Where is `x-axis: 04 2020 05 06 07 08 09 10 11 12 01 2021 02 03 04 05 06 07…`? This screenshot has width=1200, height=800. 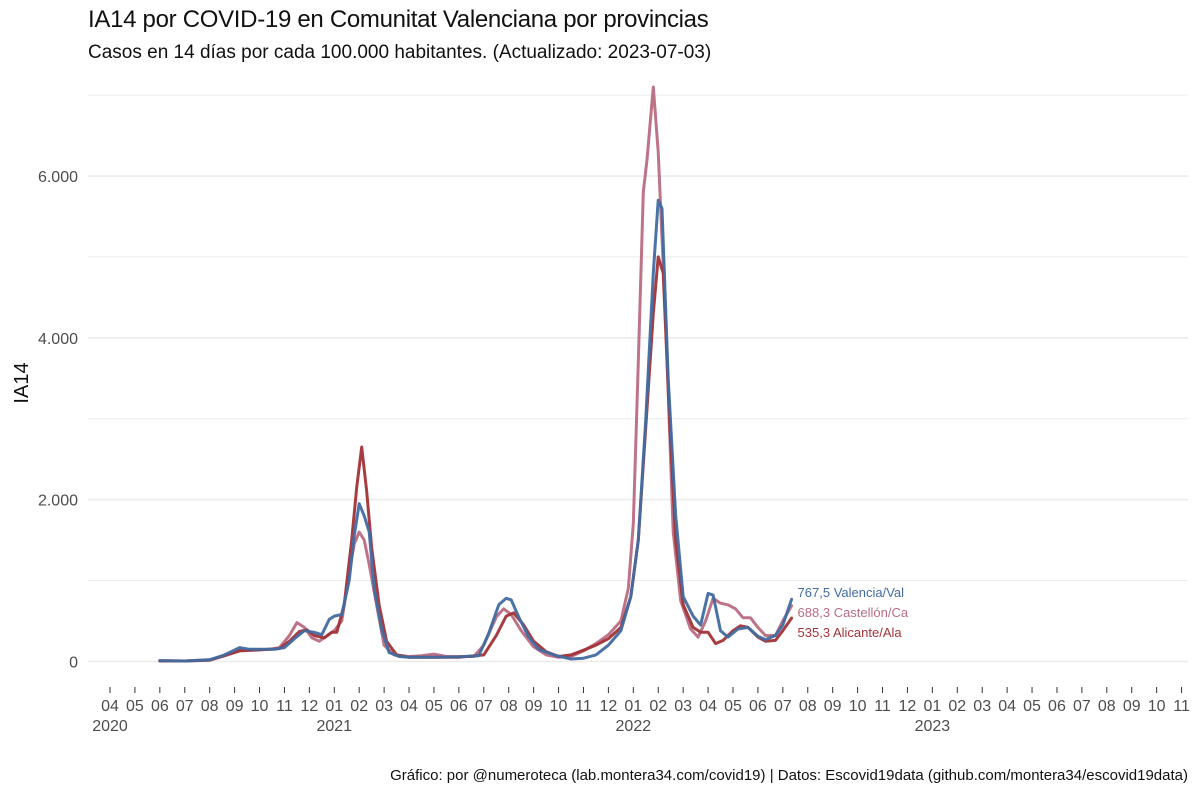 x-axis: 04 2020 05 06 07 08 09 10 11 12 01 2021 02 03 04 05 06 07… is located at coordinates (641, 711).